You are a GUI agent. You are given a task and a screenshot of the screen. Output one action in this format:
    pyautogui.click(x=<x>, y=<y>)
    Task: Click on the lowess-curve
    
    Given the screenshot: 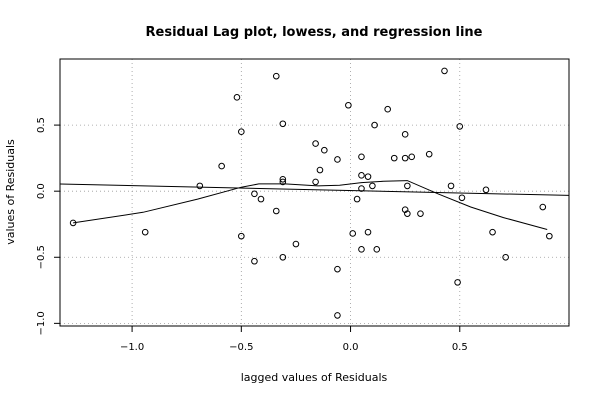 What is the action you would take?
    pyautogui.click(x=310, y=205)
    